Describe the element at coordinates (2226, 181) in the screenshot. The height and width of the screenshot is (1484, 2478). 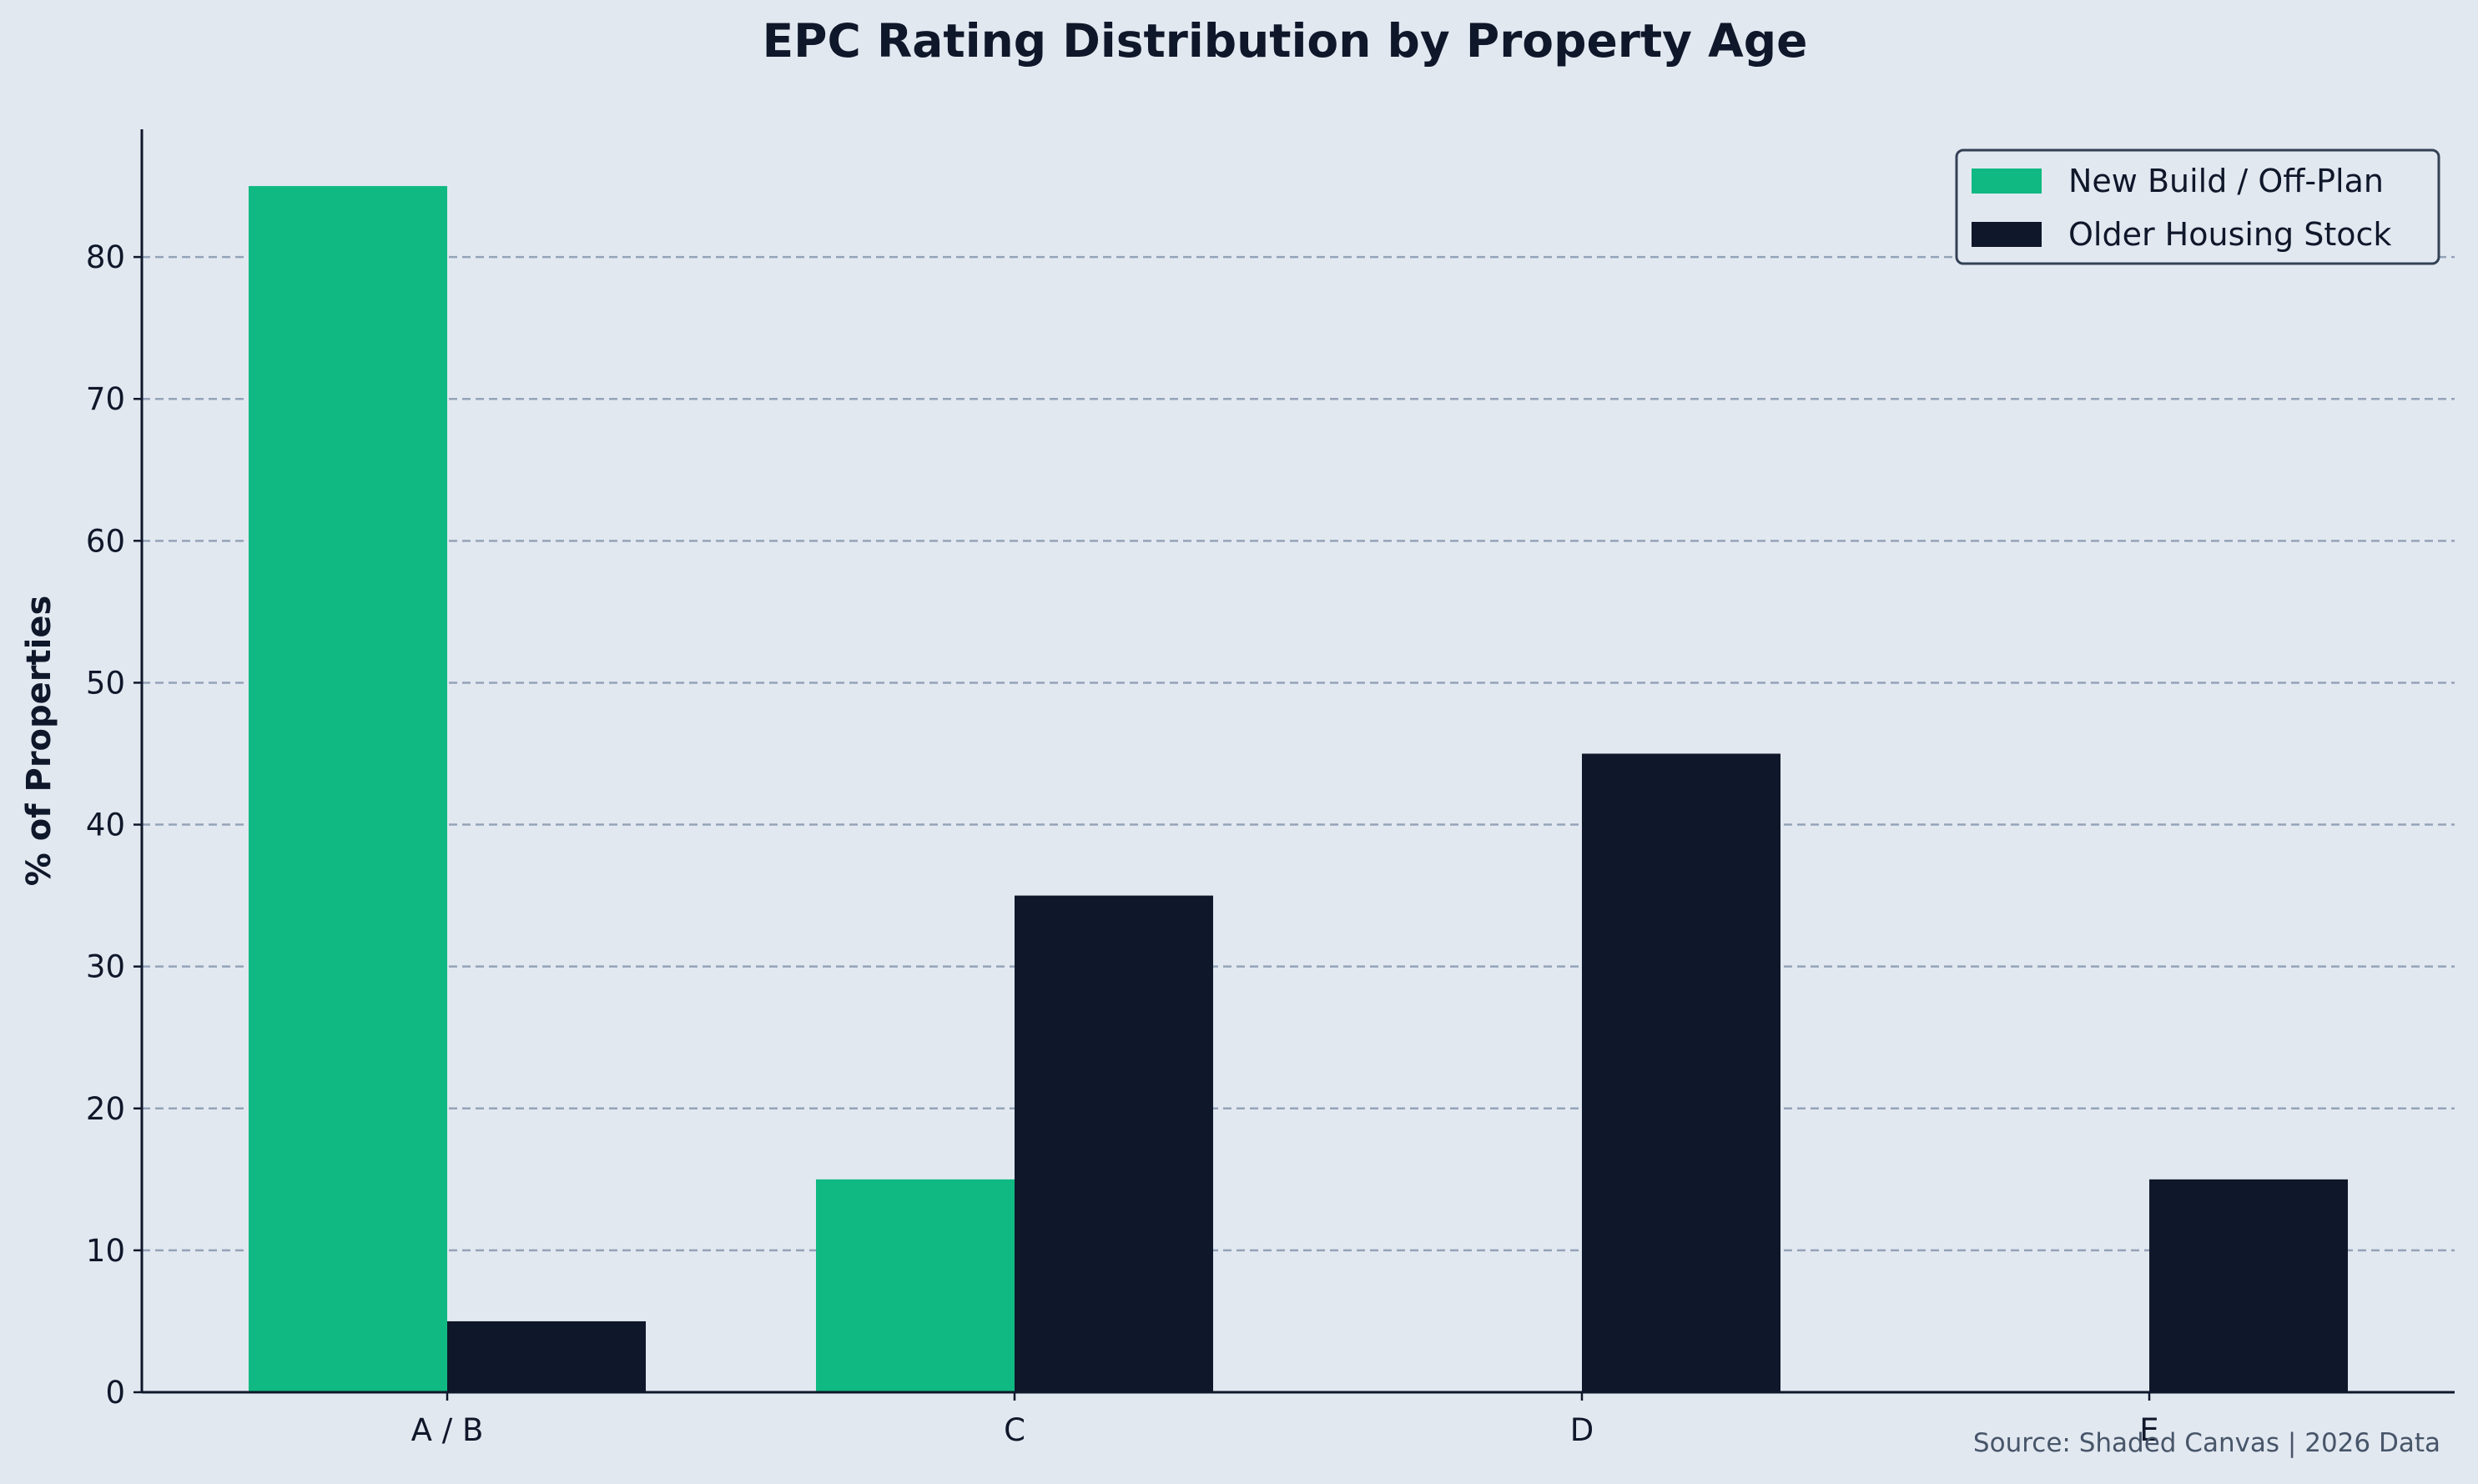
I see `legend-label-0: New Build / Off-Plan` at that location.